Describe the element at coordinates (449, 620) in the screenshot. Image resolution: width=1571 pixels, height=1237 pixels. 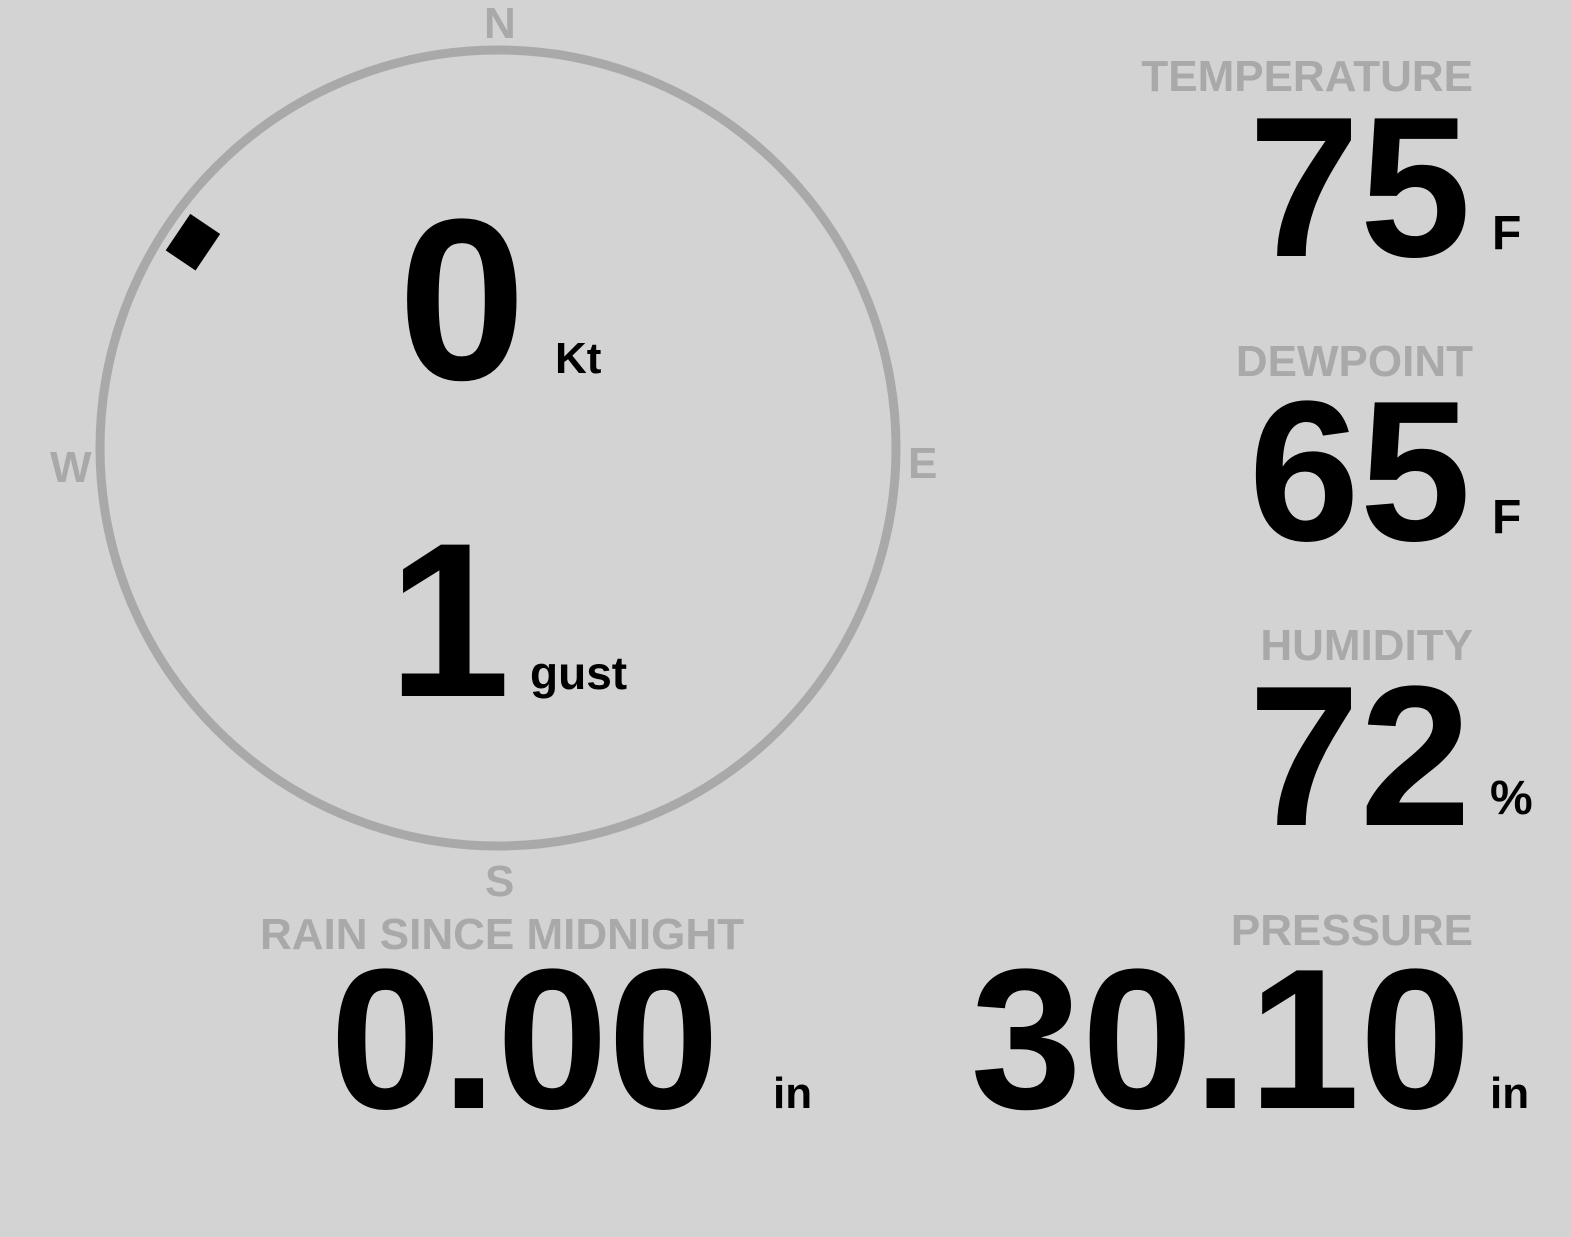
I see `wind-gust-value: 1` at that location.